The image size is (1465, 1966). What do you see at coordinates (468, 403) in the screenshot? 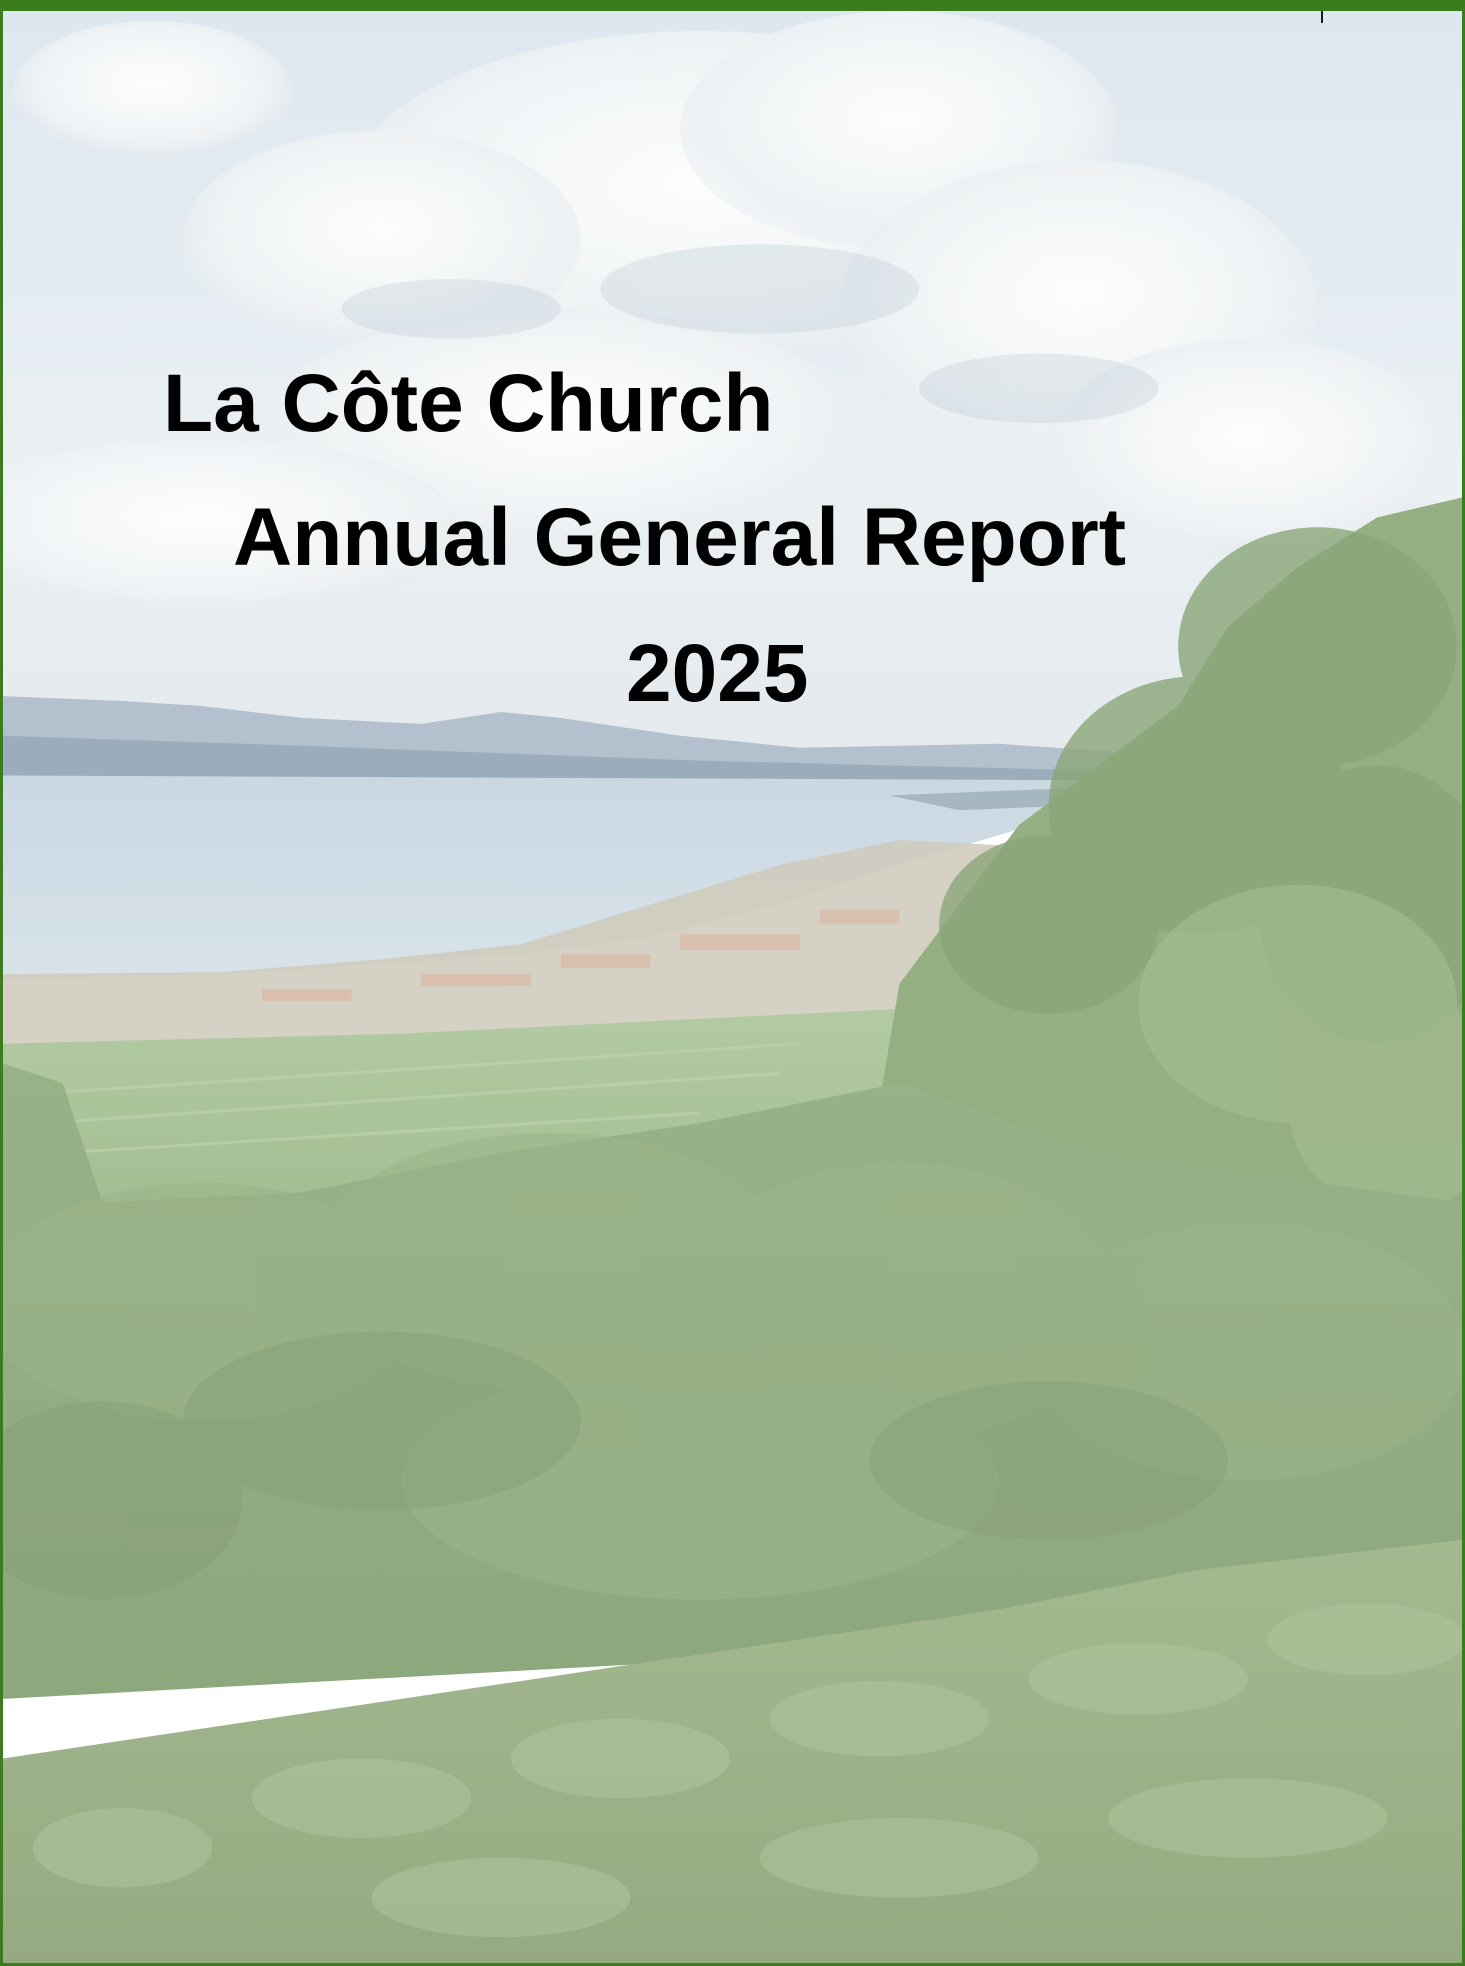
I see `church-name-title: La Côte Church` at bounding box center [468, 403].